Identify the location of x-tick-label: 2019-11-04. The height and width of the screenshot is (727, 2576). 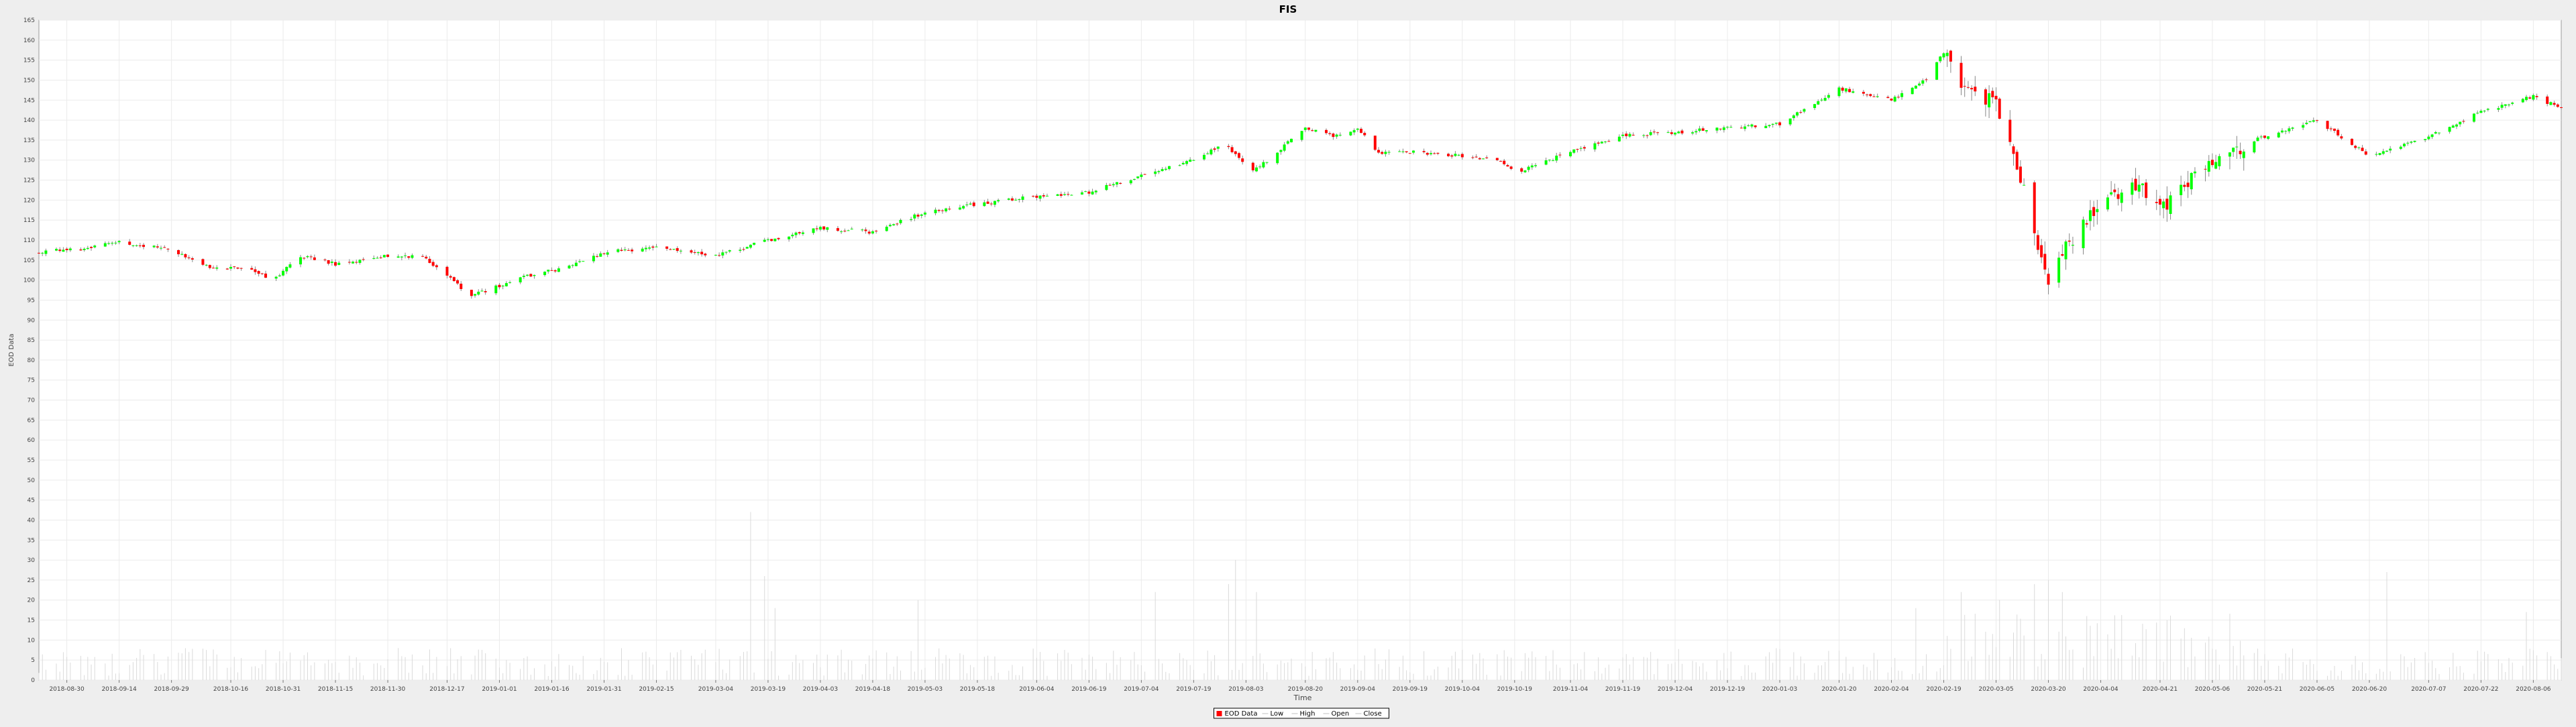
(1571, 689).